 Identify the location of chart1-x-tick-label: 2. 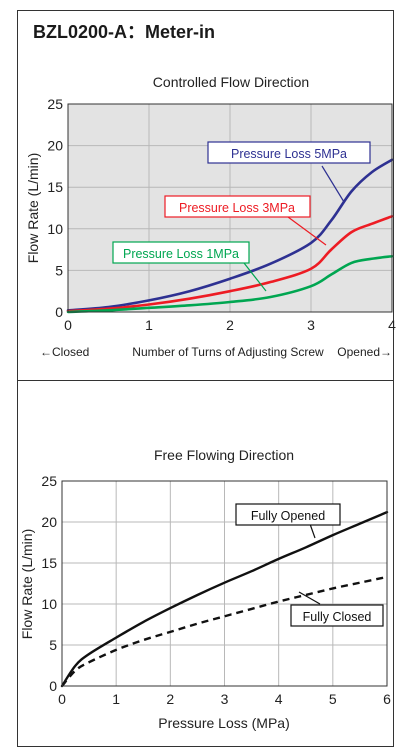
(230, 325).